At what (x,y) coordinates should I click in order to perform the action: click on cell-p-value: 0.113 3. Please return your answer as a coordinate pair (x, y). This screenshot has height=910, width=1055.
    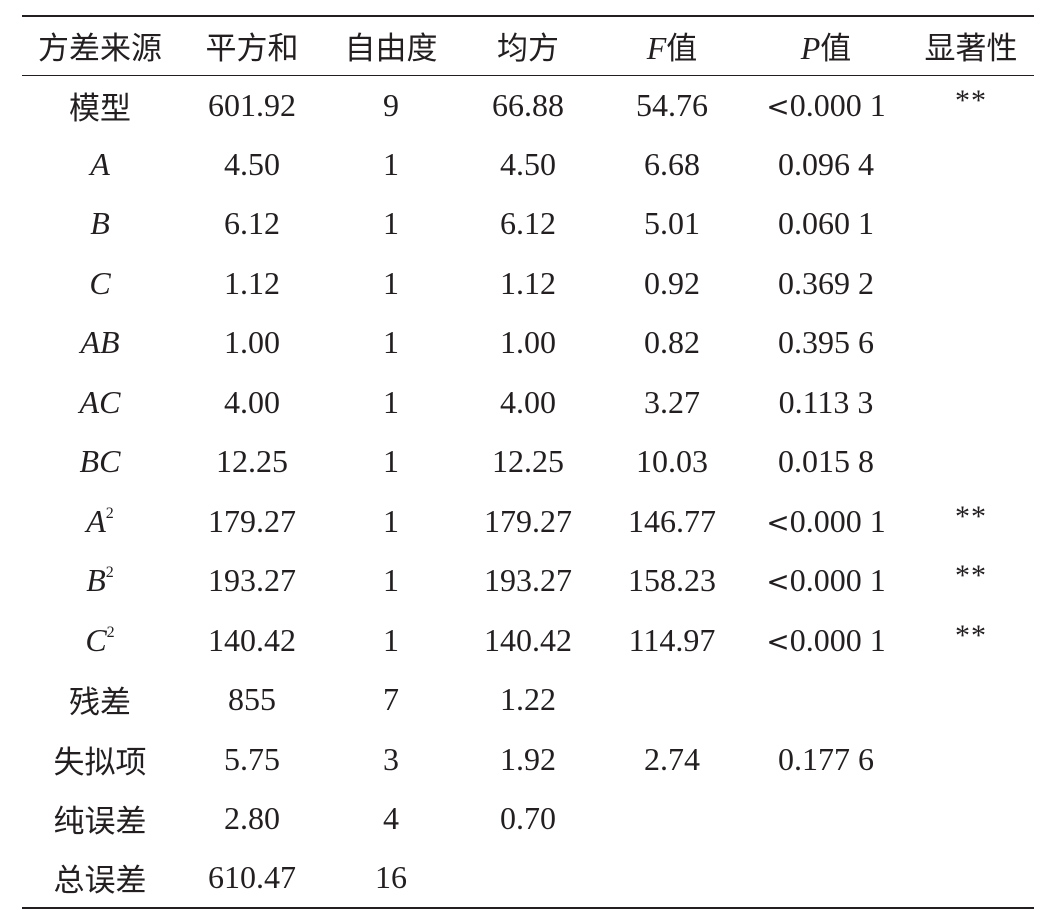
    Looking at the image, I should click on (826, 403).